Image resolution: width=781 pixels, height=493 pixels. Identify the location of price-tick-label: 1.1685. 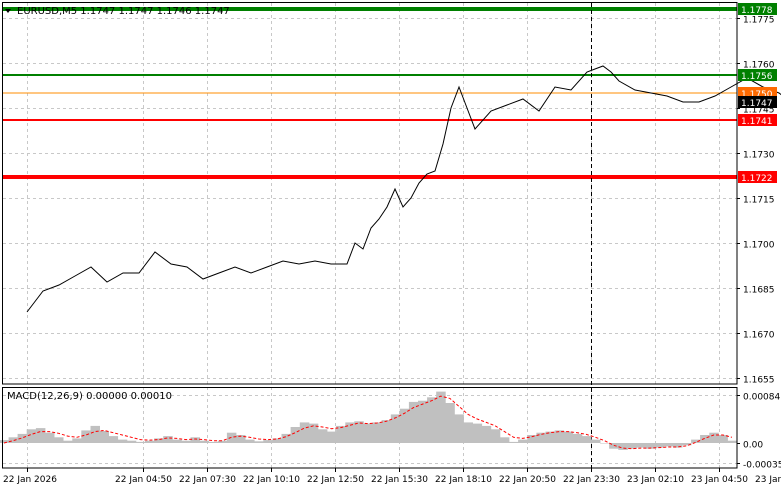
(759, 291).